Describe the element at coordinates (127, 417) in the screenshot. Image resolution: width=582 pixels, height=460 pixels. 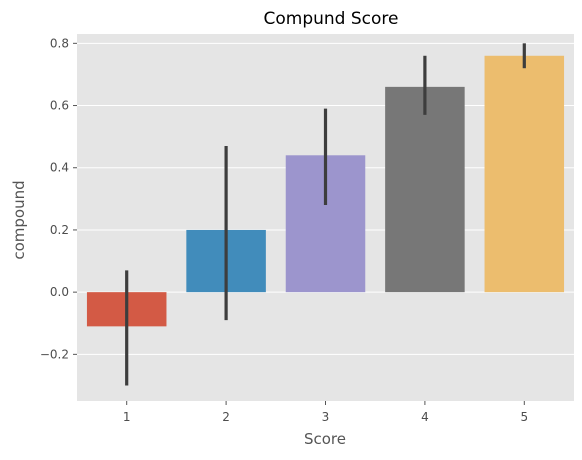
I see `x-tick-label: 1` at that location.